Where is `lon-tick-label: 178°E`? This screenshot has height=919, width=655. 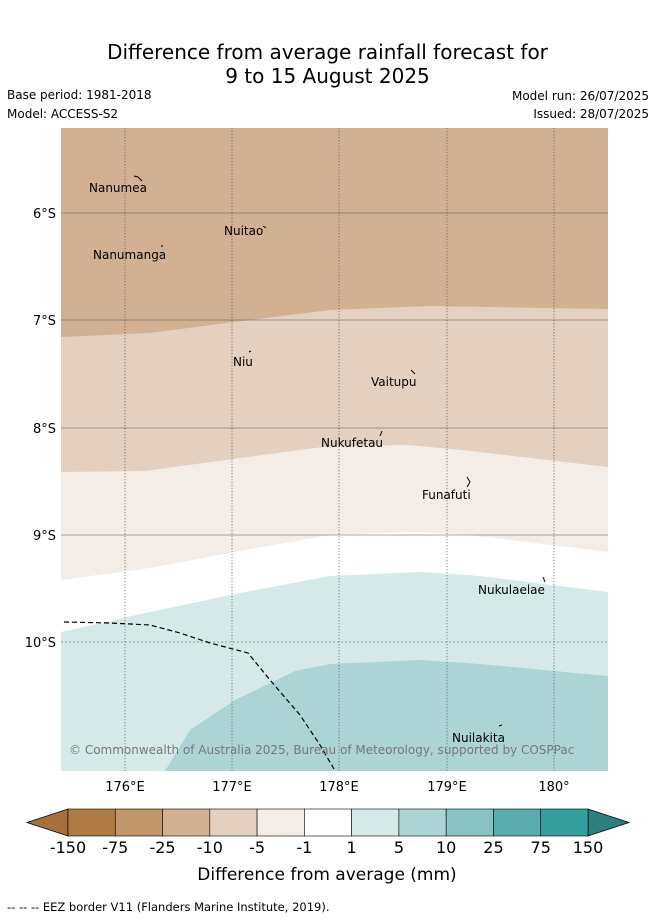
lon-tick-label: 178°E is located at coordinates (339, 787).